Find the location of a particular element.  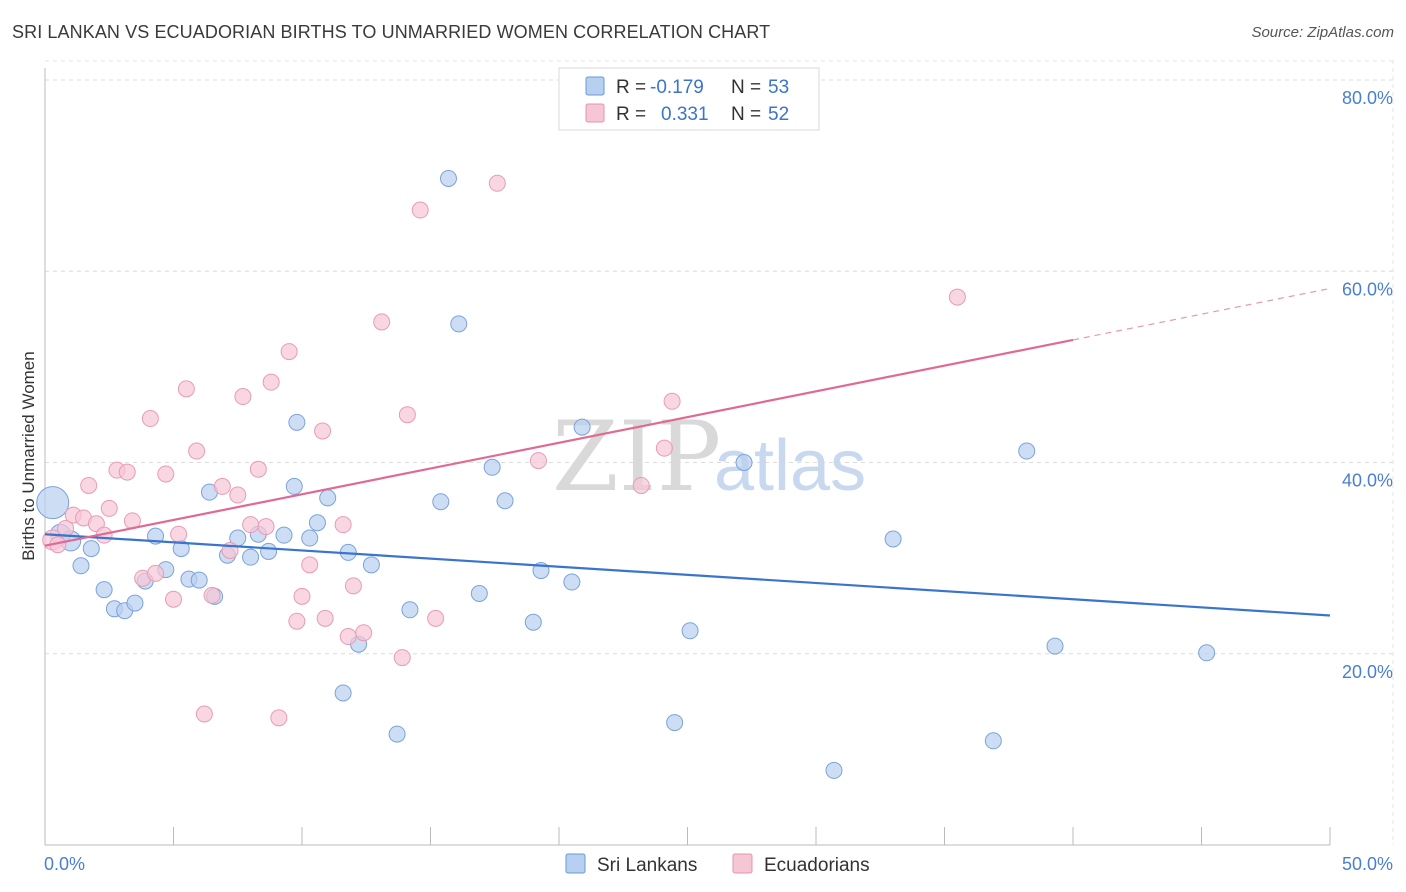

bottom-legend-swatch-ecuadorians is located at coordinates (742, 863).